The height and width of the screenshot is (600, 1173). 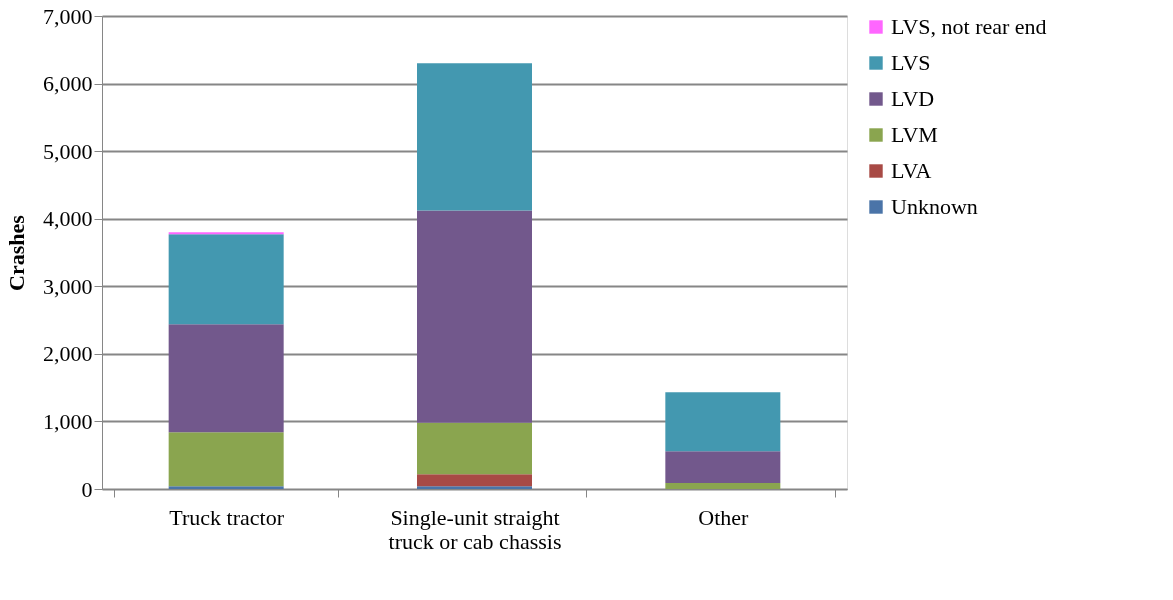 What do you see at coordinates (68, 421) in the screenshot?
I see `y-tick-label: 1,000` at bounding box center [68, 421].